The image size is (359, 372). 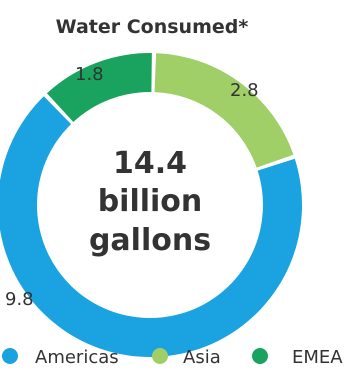 I want to click on legend: Americas Asia EMEA, so click(x=172, y=357).